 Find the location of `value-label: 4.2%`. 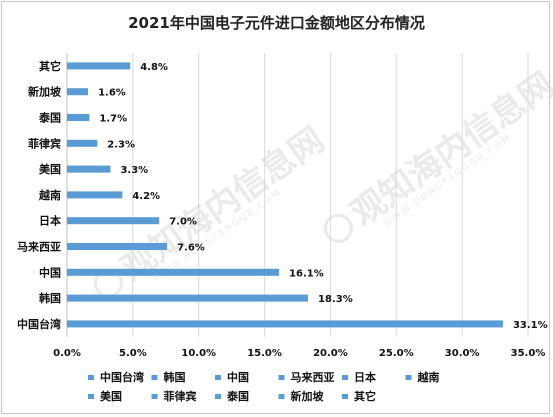

value-label: 4.2% is located at coordinates (146, 196).